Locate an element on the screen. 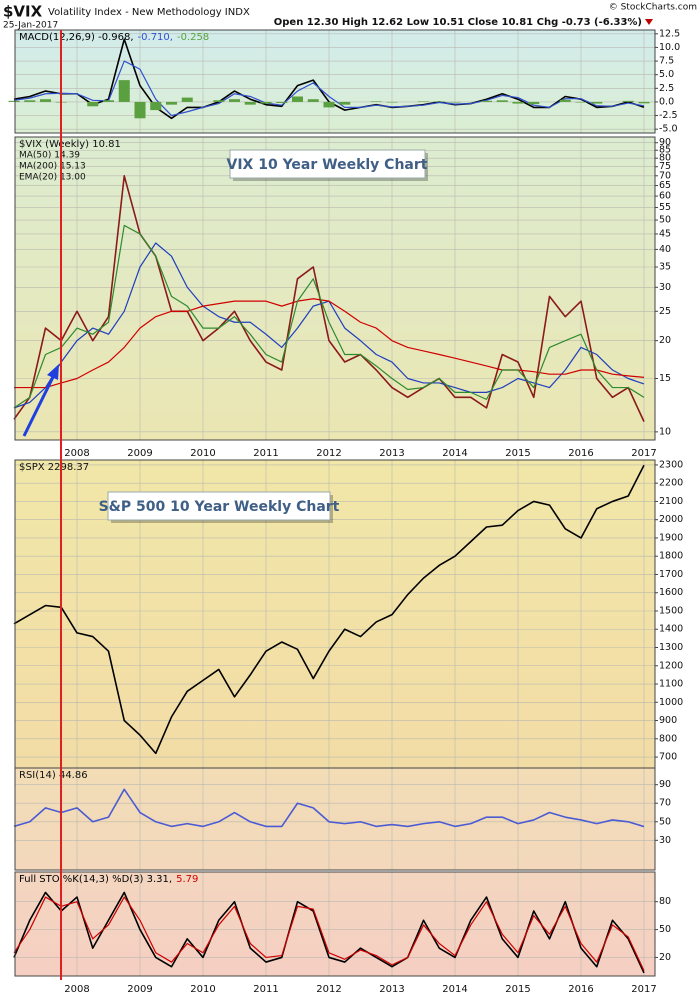 The width and height of the screenshot is (700, 1000). y-tick-label: 40 is located at coordinates (665, 249).